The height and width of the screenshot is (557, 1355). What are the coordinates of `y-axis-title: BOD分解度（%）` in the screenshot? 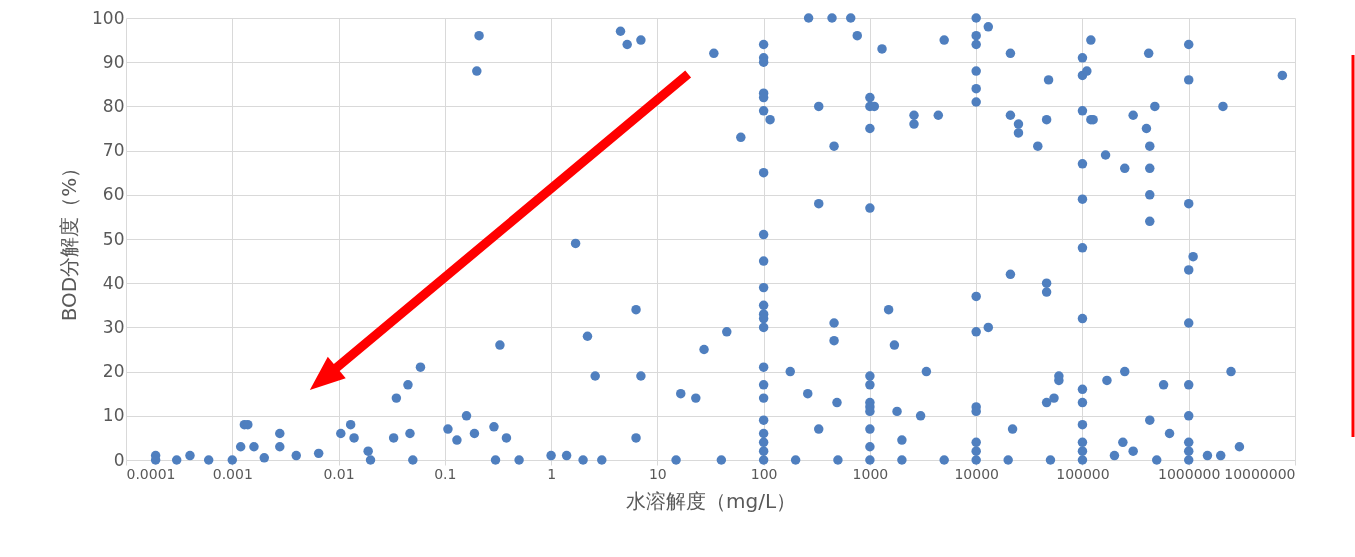 It's located at (69, 239).